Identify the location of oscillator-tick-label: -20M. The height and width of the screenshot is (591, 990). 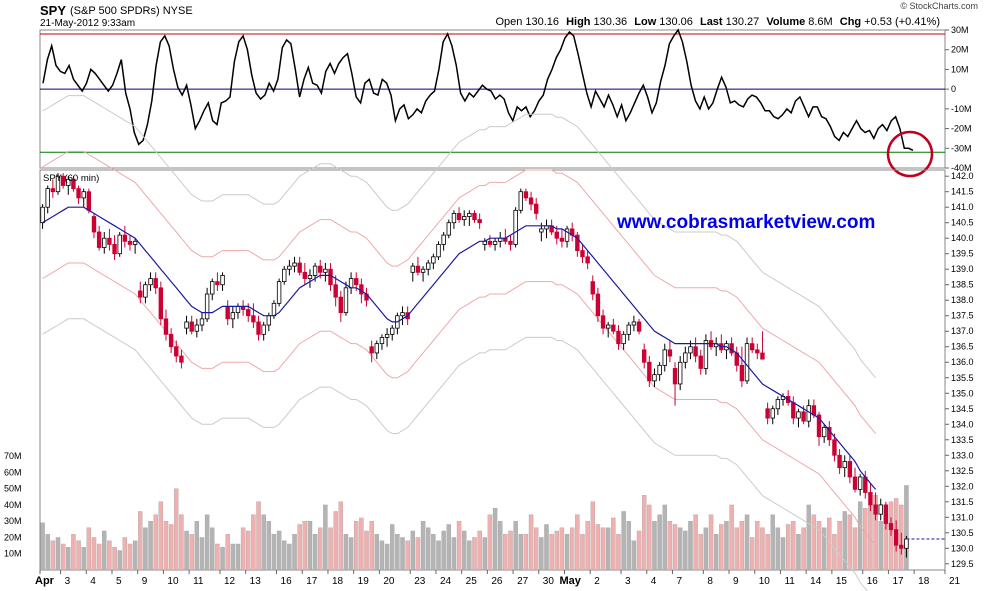
(961, 129).